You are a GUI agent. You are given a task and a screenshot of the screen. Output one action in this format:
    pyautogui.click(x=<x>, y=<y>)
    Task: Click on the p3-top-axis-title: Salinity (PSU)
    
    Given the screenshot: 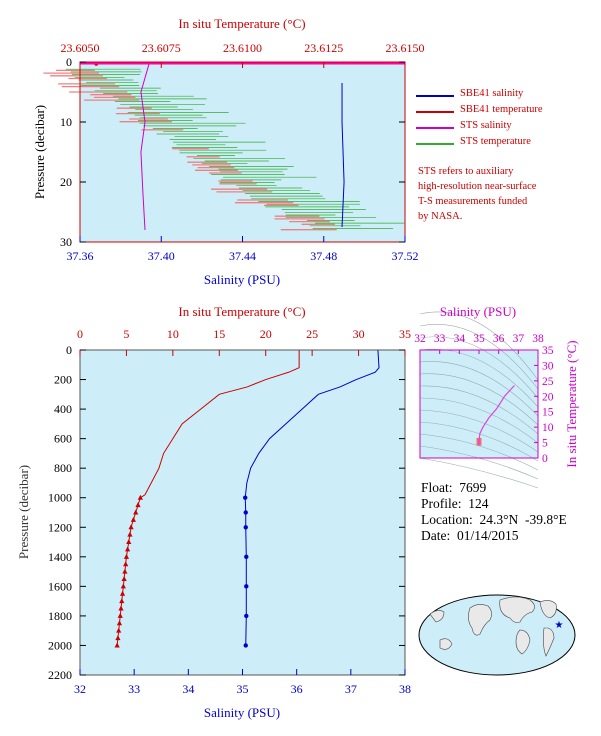 What is the action you would take?
    pyautogui.click(x=478, y=311)
    